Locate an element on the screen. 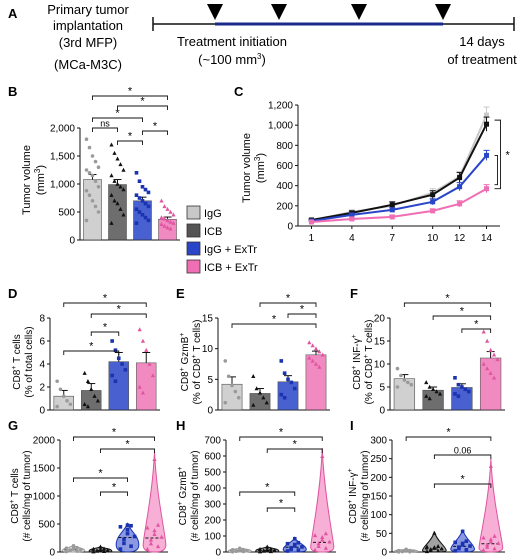 The width and height of the screenshot is (520, 560). y-axis-label: CD8+ GzmB+ is located at coordinates (185, 362).